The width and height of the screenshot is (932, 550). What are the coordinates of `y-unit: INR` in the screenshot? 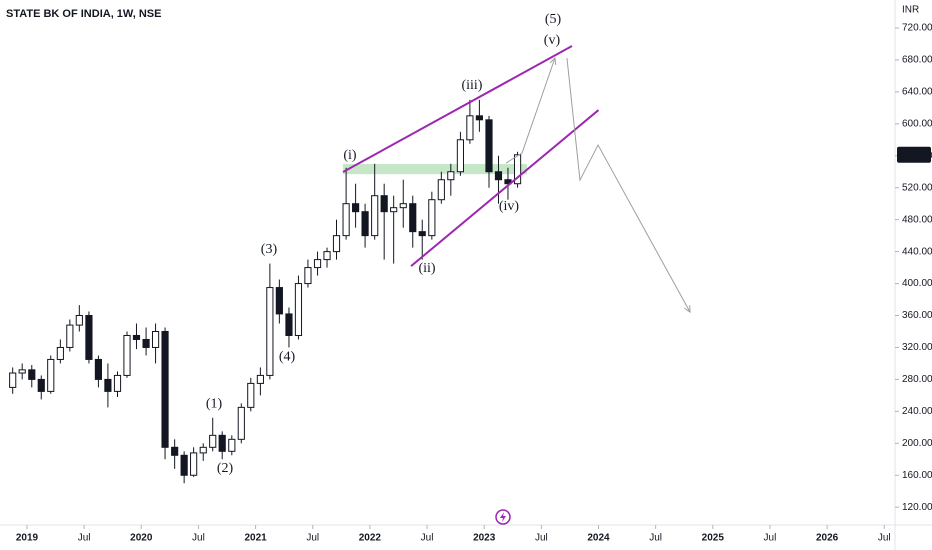 It's located at (910, 10).